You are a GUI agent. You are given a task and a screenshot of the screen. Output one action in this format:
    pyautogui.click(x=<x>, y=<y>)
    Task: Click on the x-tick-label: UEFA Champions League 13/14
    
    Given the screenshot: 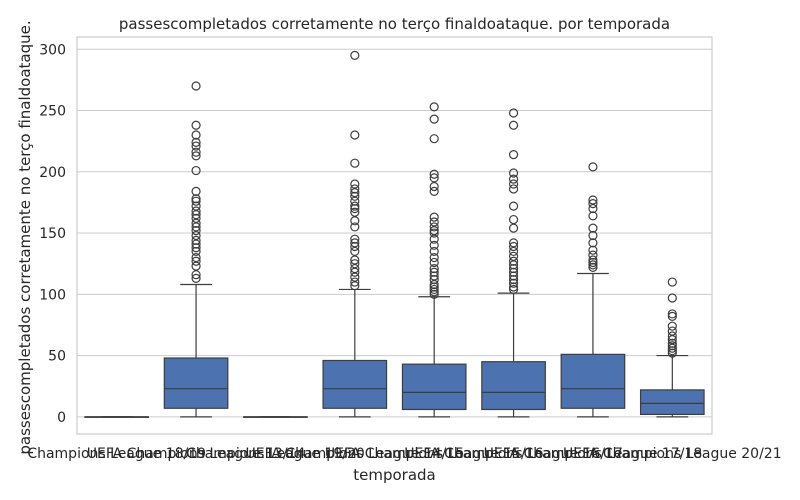 What is the action you would take?
    pyautogui.click(x=196, y=454)
    